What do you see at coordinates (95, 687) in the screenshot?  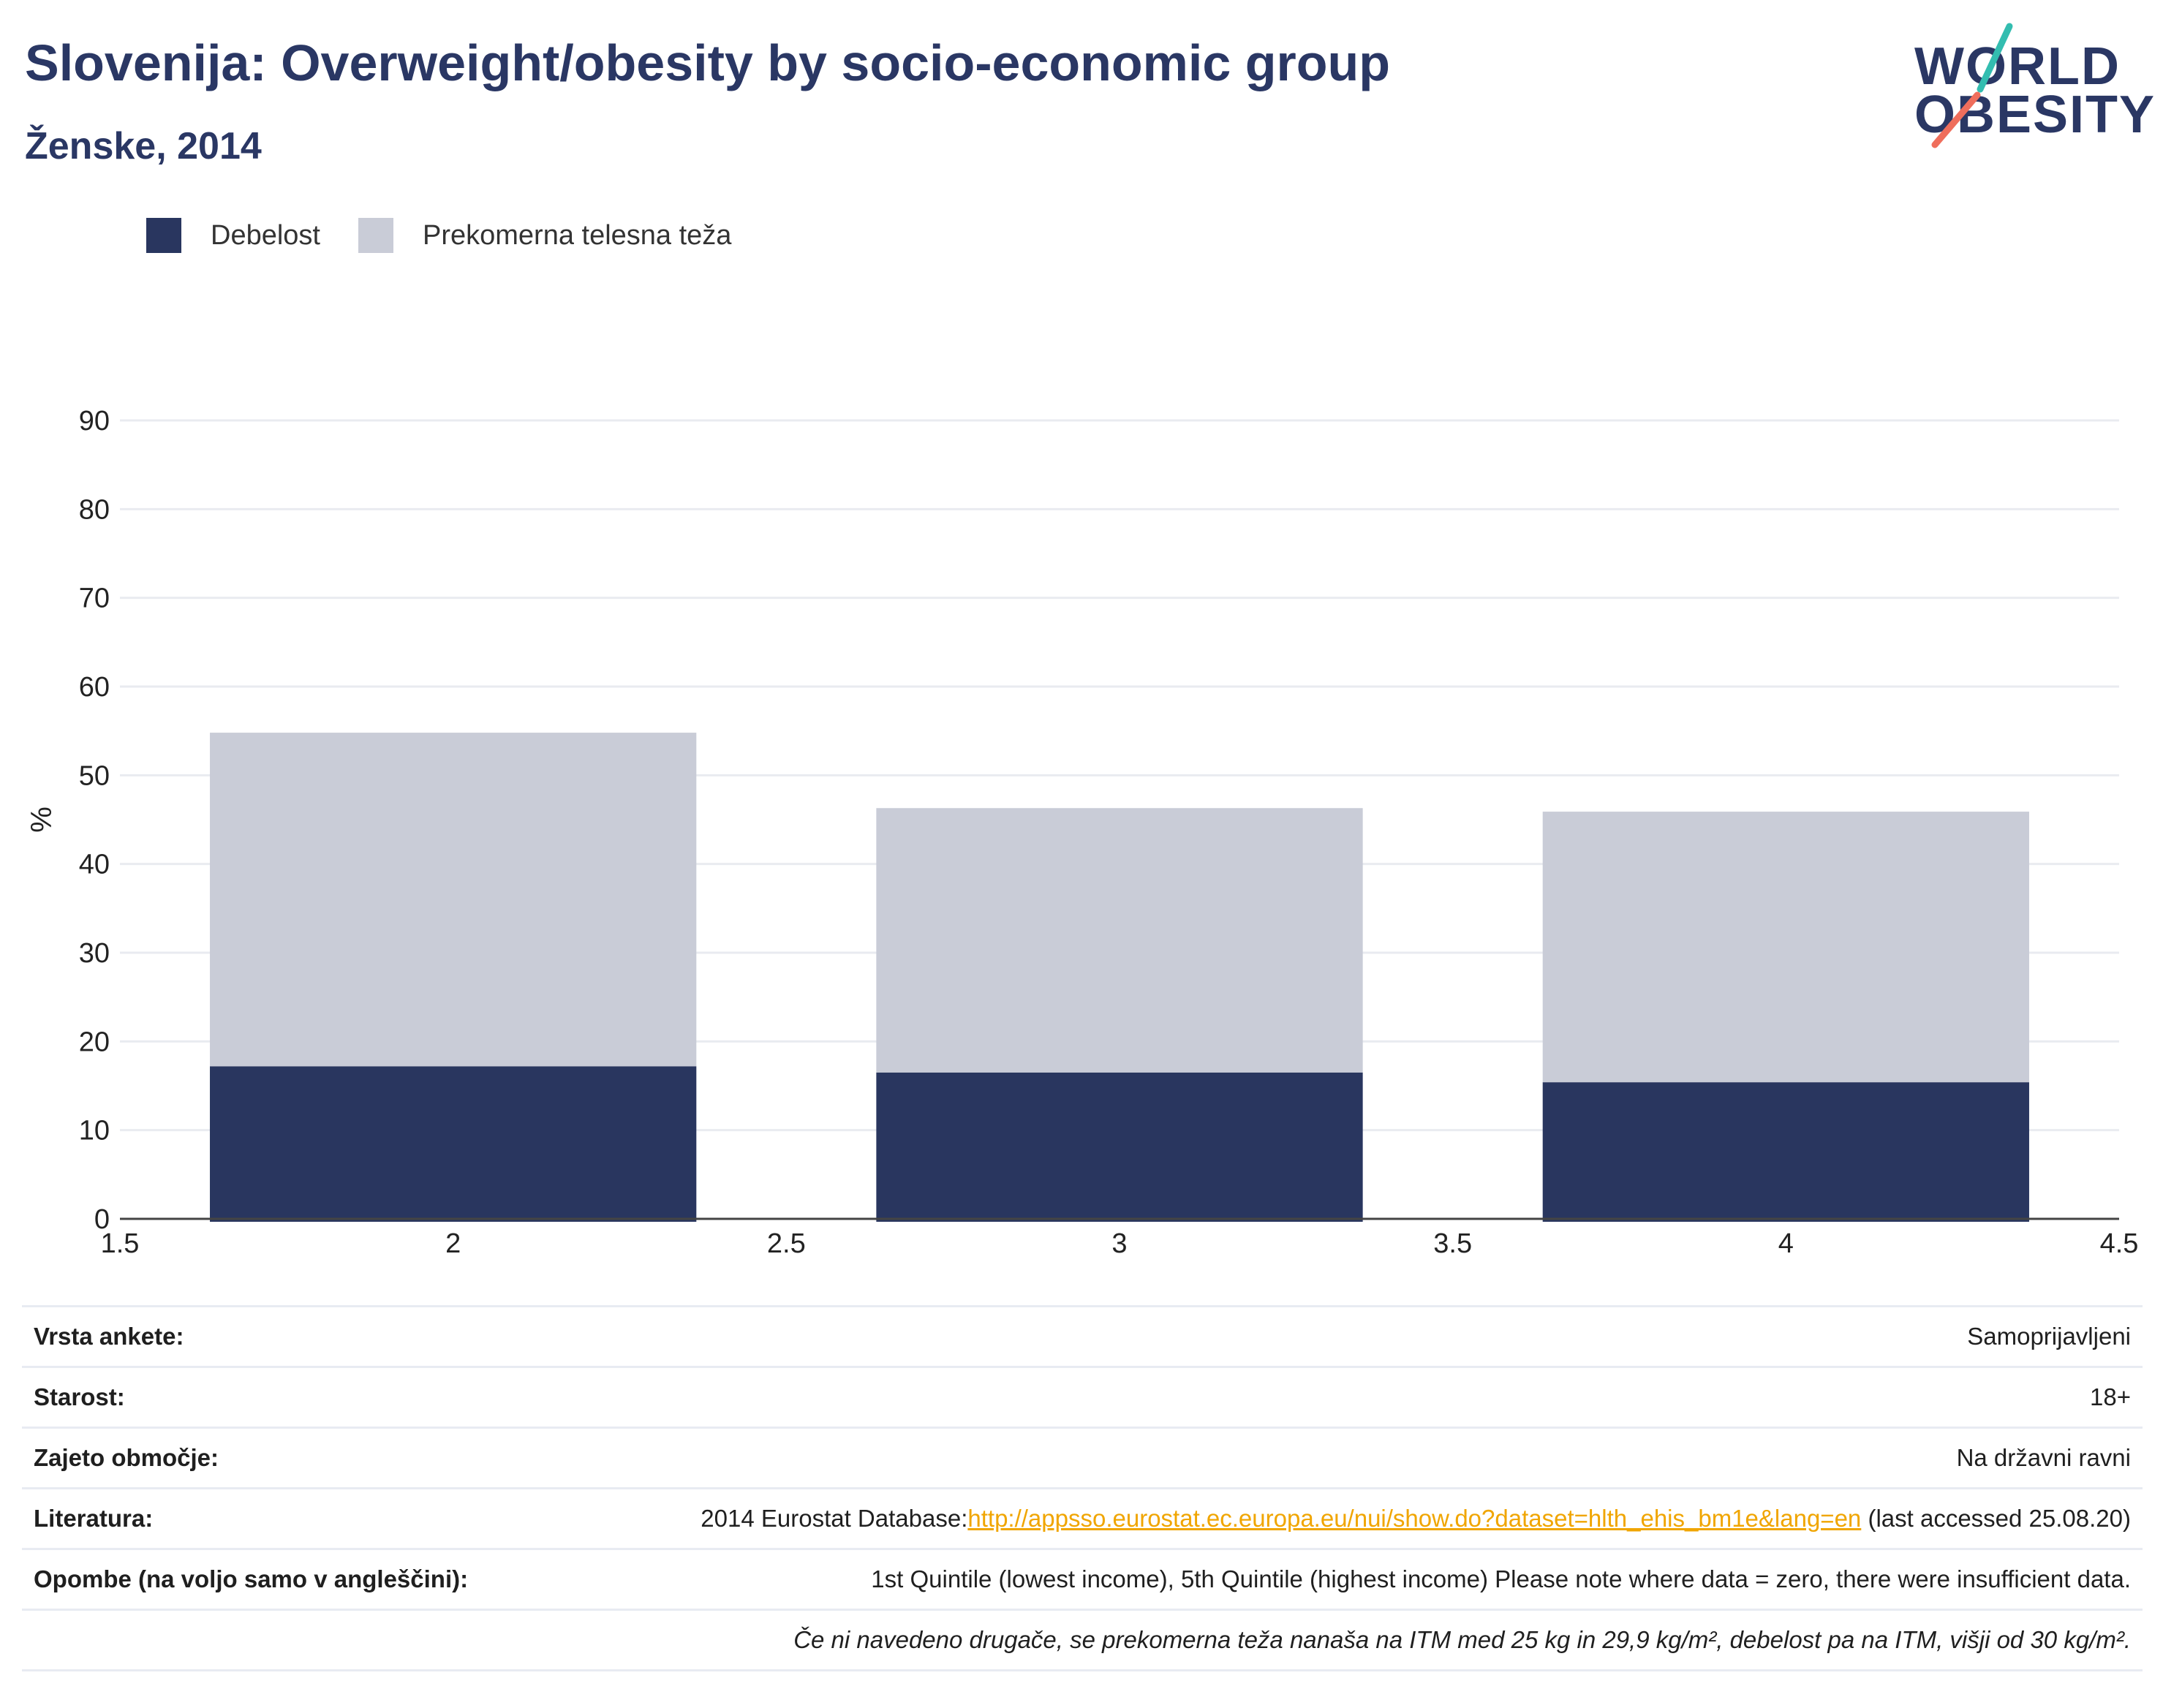 I see `y-tick-label: 60` at bounding box center [95, 687].